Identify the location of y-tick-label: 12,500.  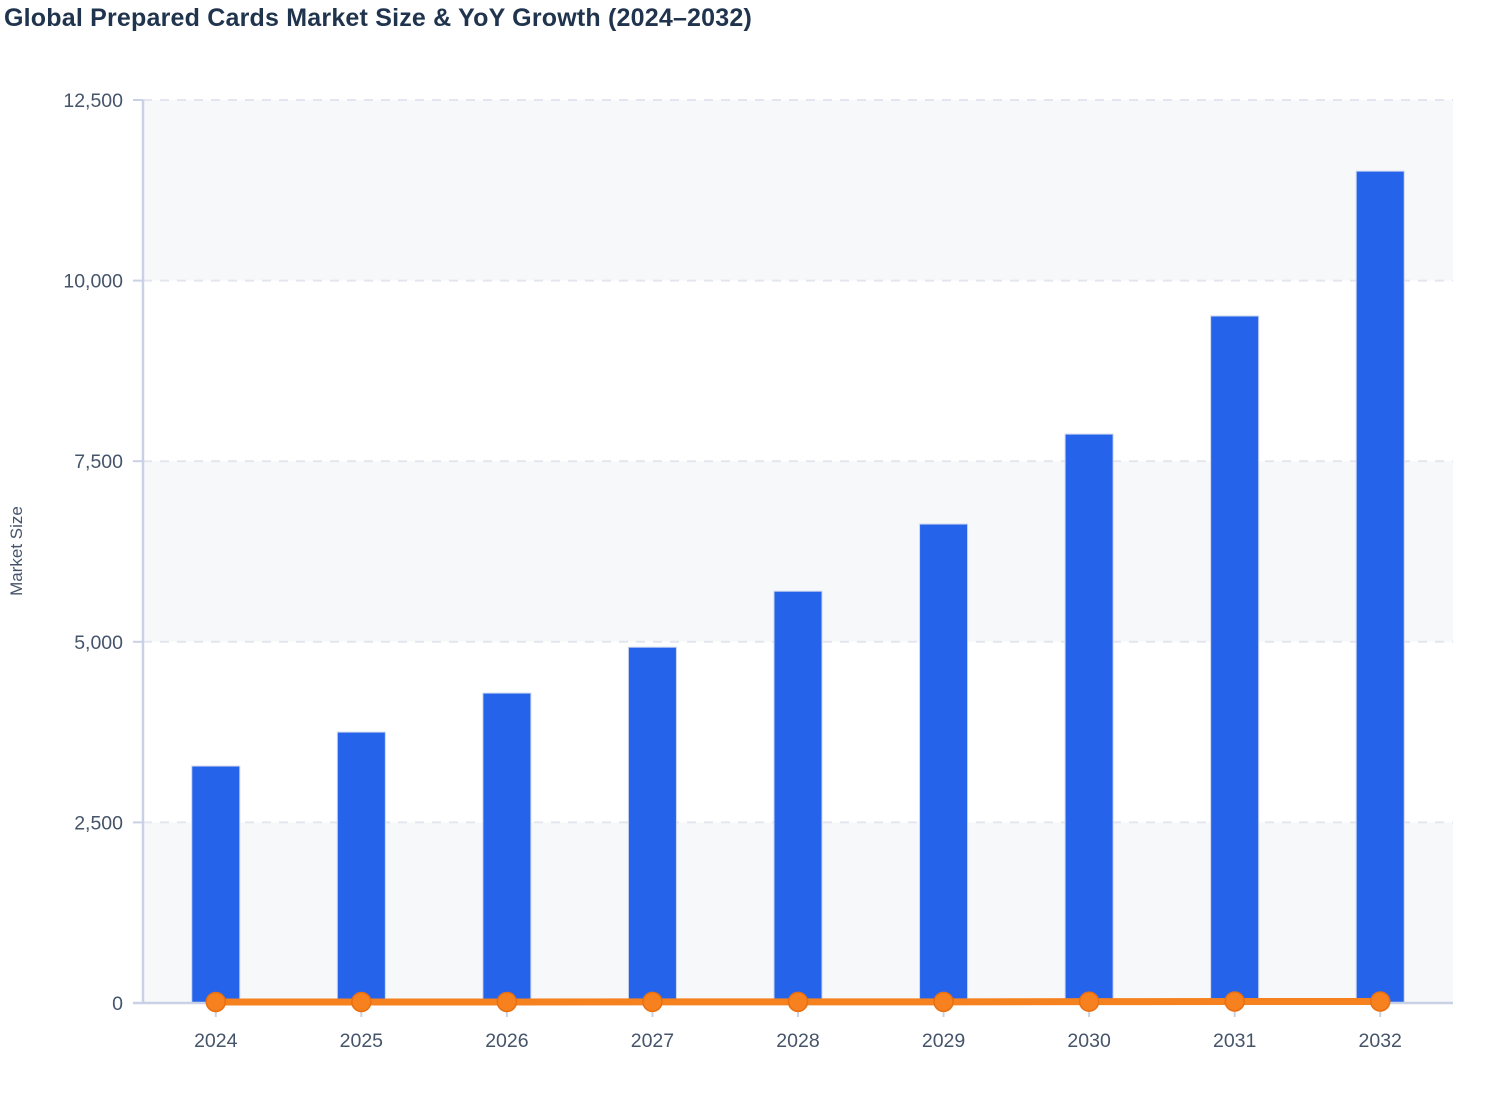
(93, 101).